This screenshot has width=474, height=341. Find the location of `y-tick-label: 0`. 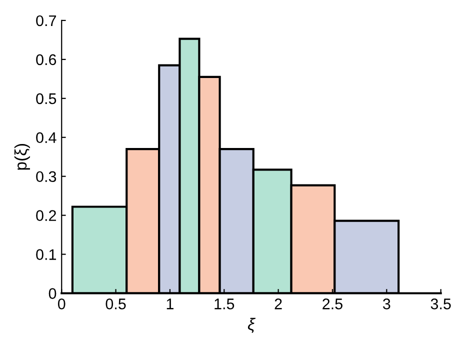

y-tick-label: 0 is located at coordinates (52, 293).